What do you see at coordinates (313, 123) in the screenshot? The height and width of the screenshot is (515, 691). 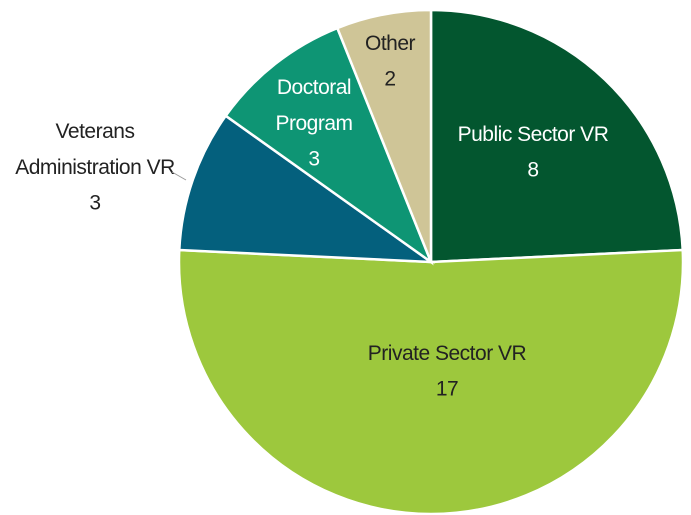 I see `label-line: Program` at bounding box center [313, 123].